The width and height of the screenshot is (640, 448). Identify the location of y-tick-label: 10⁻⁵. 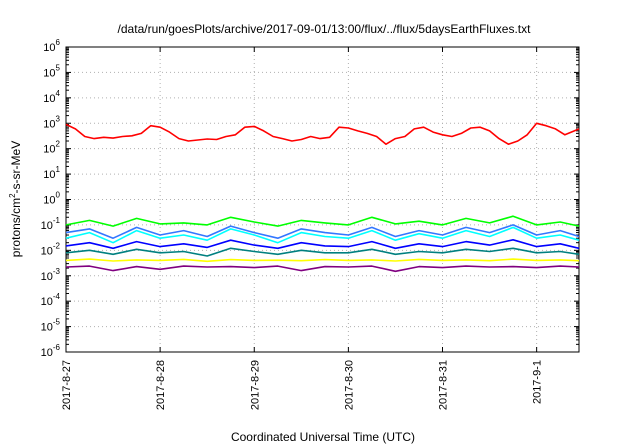
(51, 326).